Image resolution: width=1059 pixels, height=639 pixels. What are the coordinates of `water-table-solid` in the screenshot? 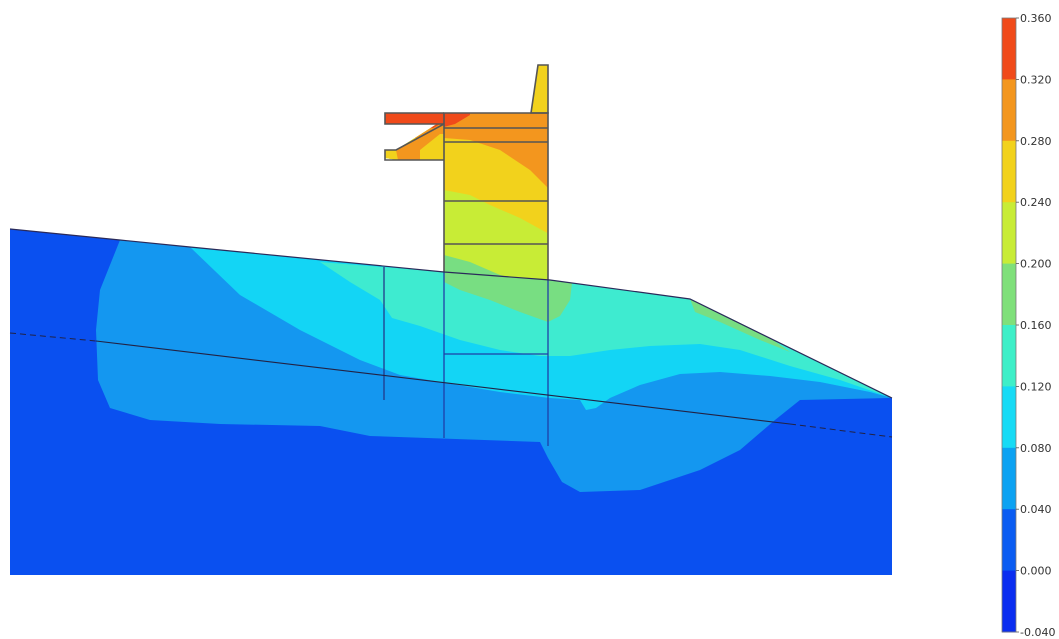 It's located at (443, 382).